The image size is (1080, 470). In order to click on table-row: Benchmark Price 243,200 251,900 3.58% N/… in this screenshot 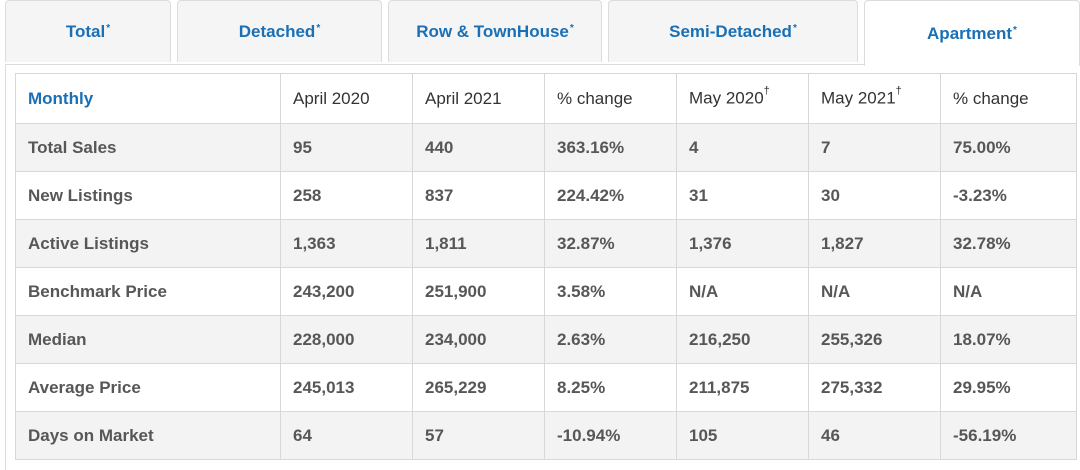, I will do `click(546, 291)`.